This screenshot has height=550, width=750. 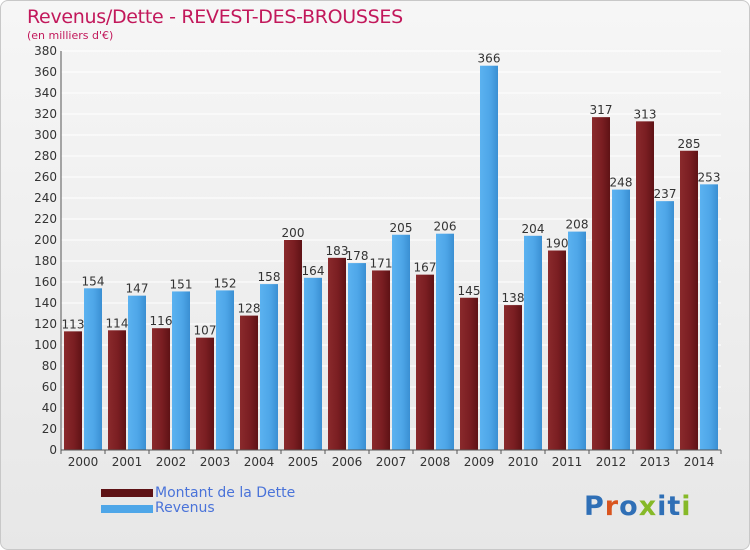 I want to click on data-label-dette: 114, so click(x=117, y=323).